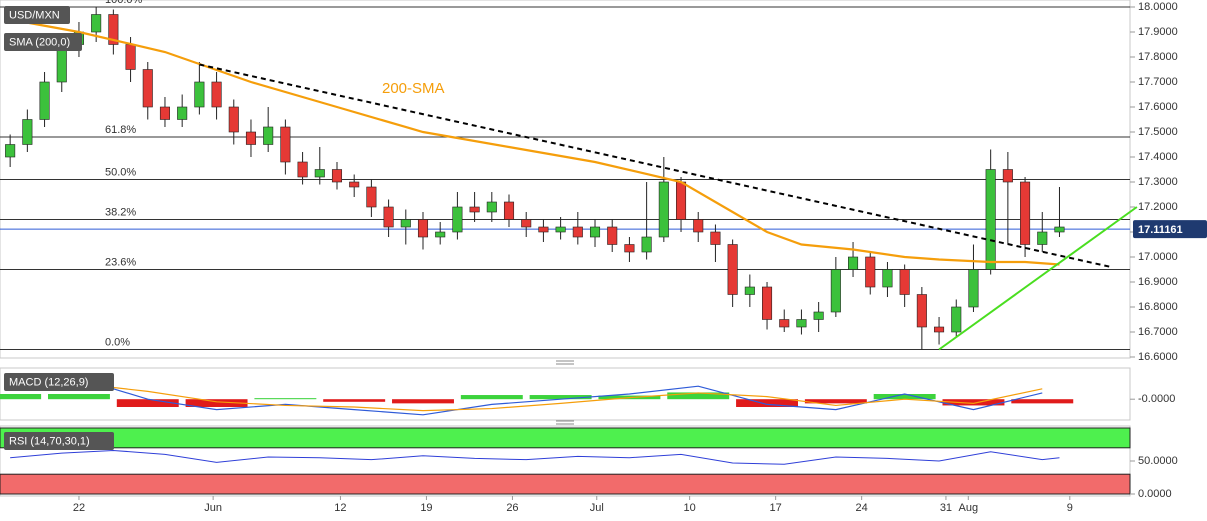 The width and height of the screenshot is (1207, 521). What do you see at coordinates (1158, 82) in the screenshot?
I see `y-tick-label: 17.7000` at bounding box center [1158, 82].